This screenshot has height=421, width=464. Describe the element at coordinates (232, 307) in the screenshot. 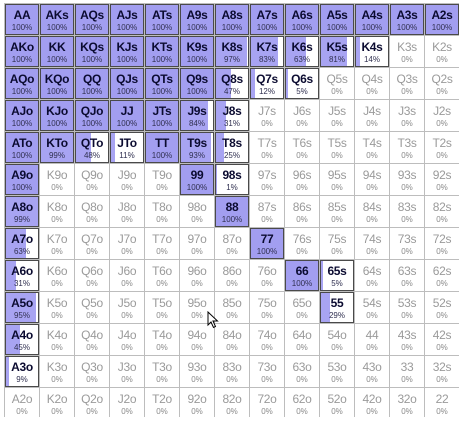

I see `hand-cell-85o: 85o 0%` at that location.